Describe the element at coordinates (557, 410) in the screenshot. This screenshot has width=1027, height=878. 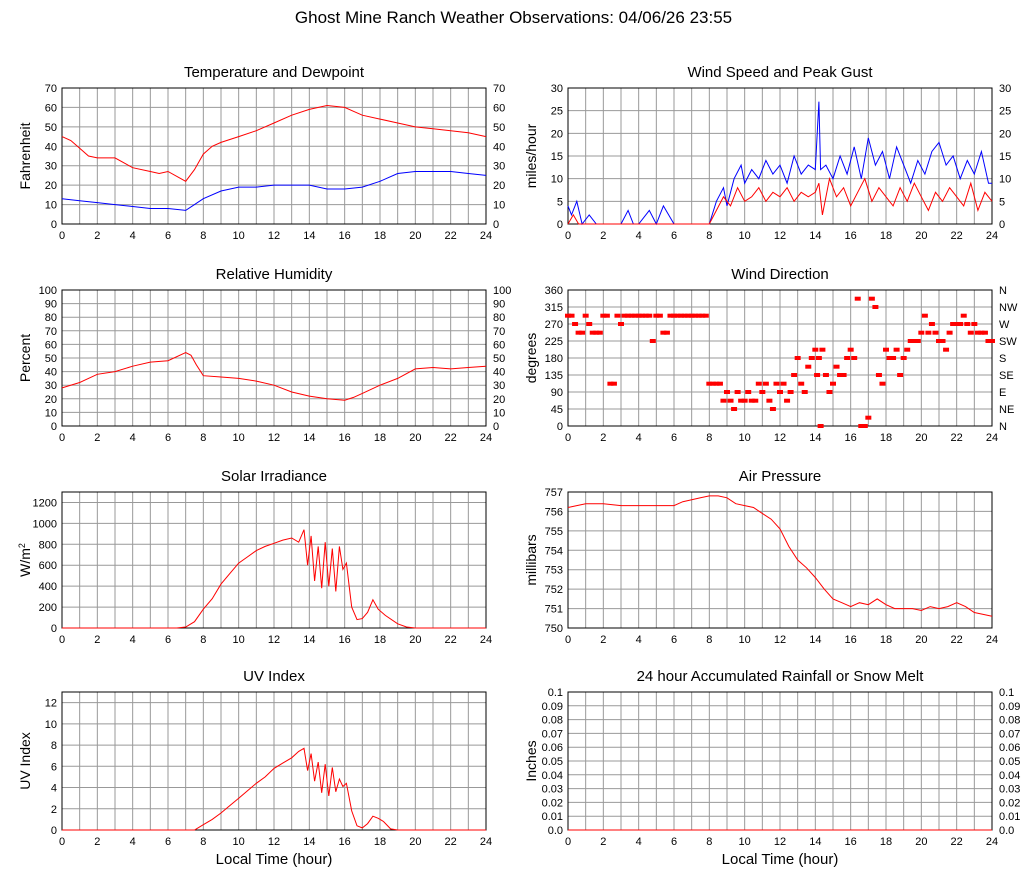
I see `y-tick-label: 45` at that location.